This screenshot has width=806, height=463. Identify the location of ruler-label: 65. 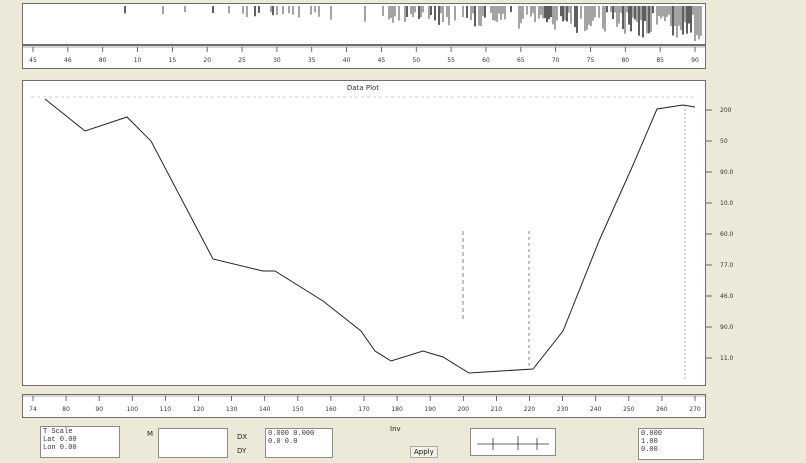
(521, 60).